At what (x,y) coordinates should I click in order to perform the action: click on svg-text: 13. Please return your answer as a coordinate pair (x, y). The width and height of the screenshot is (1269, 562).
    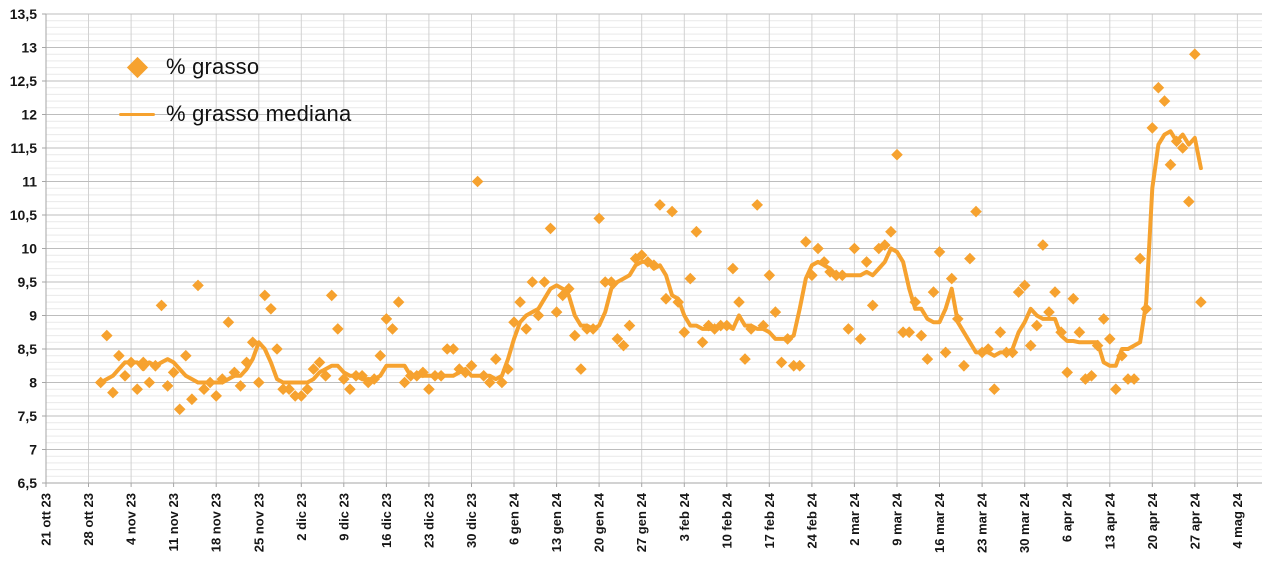
    Looking at the image, I should click on (29, 48).